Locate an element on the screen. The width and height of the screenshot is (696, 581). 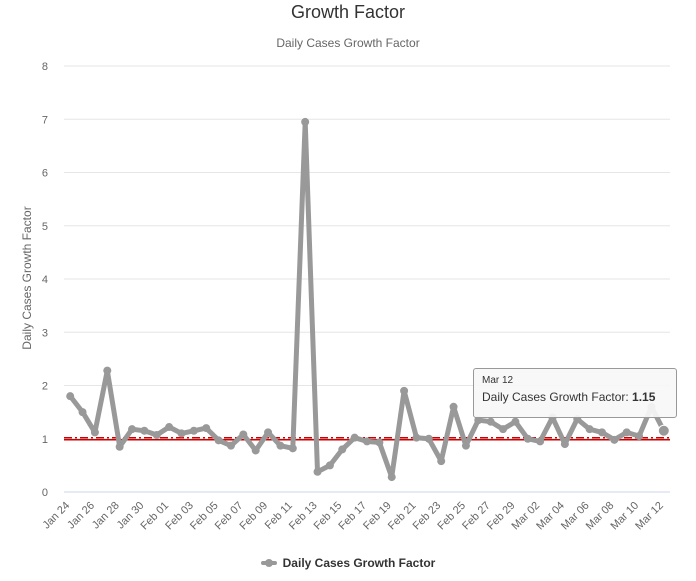
y-tick-label: 8 is located at coordinates (45, 67).